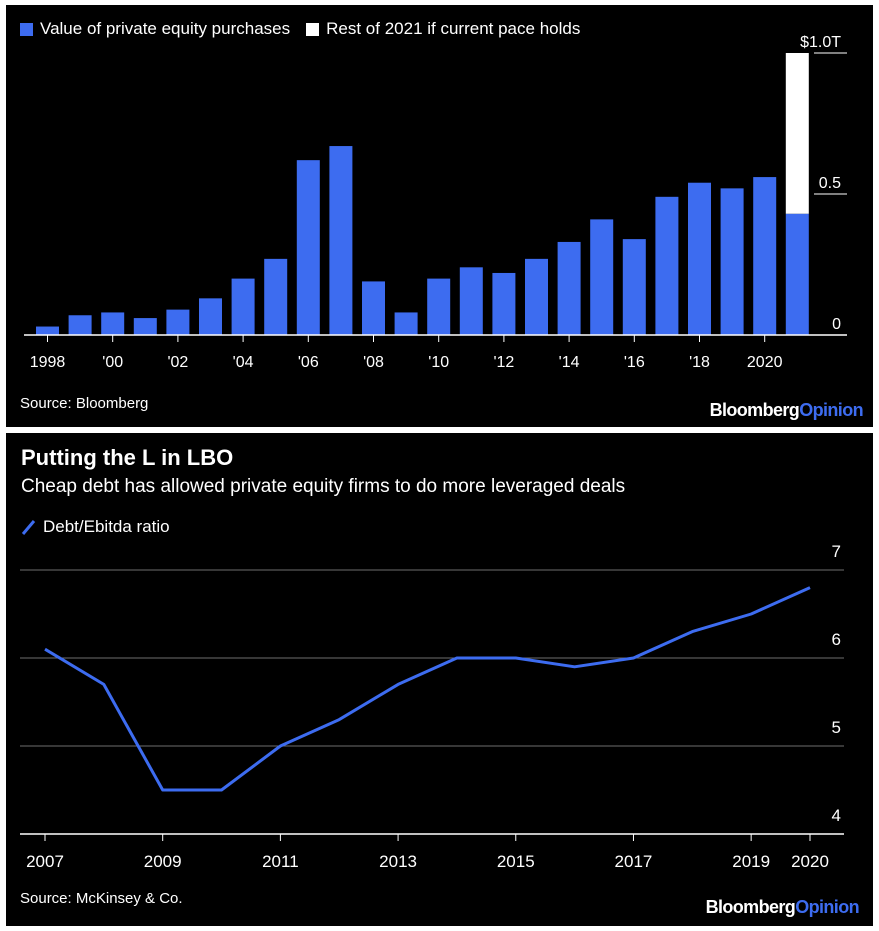 This screenshot has width=879, height=931. Describe the element at coordinates (751, 861) in the screenshot. I see `x-tick-label: 2019` at that location.